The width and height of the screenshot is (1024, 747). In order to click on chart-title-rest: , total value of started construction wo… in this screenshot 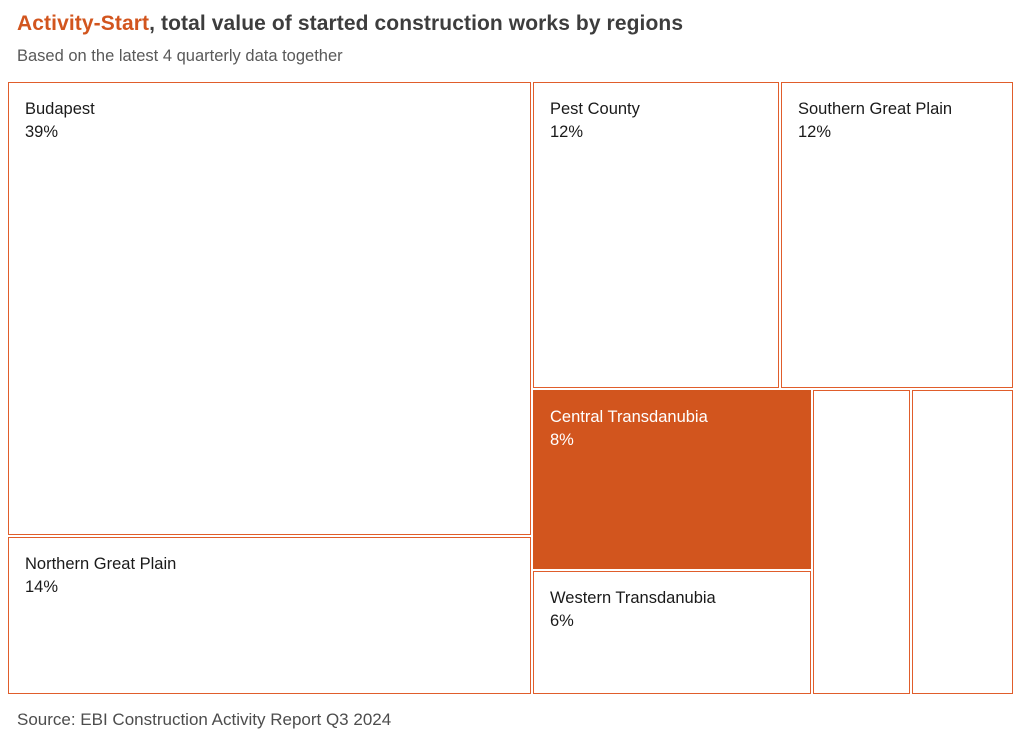, I will do `click(416, 23)`.